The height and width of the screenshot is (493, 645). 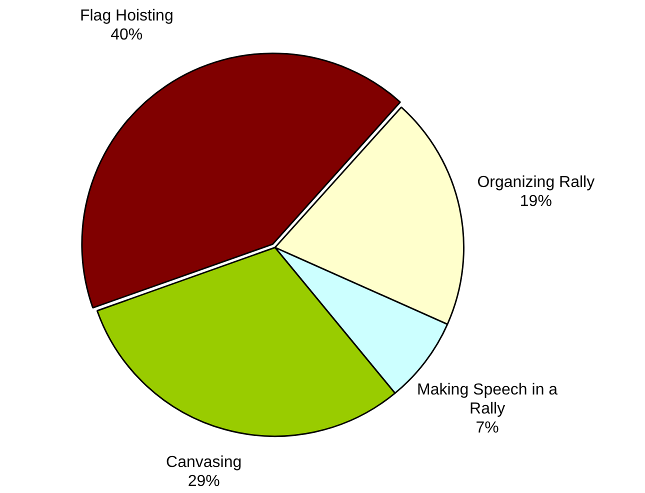 What do you see at coordinates (126, 35) in the screenshot?
I see `data-label: 40%` at bounding box center [126, 35].